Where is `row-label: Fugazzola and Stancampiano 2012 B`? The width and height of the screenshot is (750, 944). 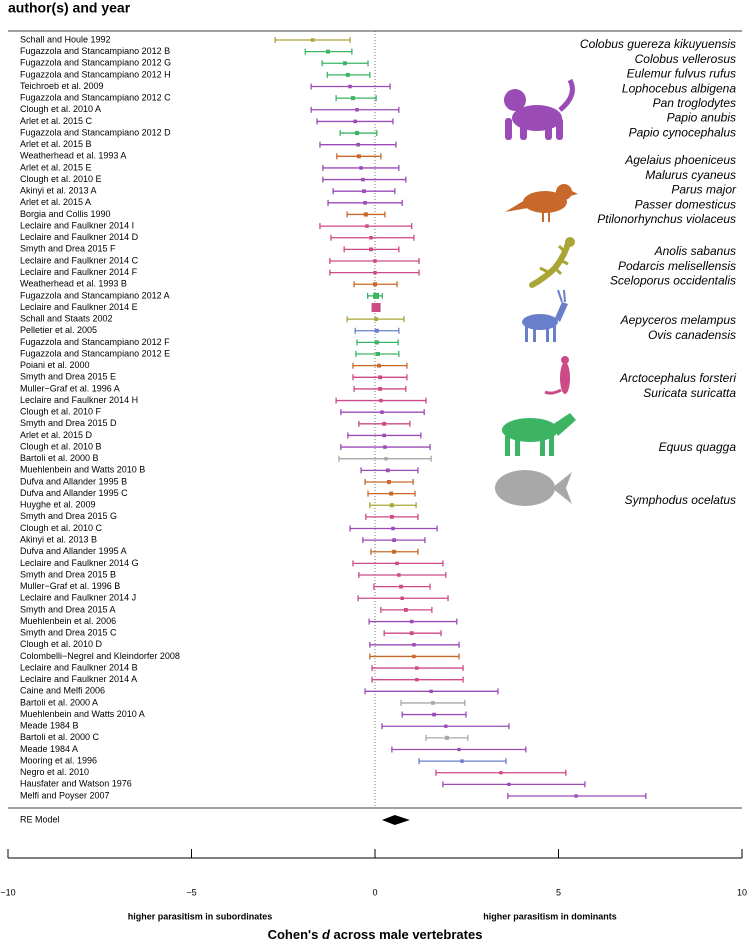 row-label: Fugazzola and Stancampiano 2012 B is located at coordinates (95, 51).